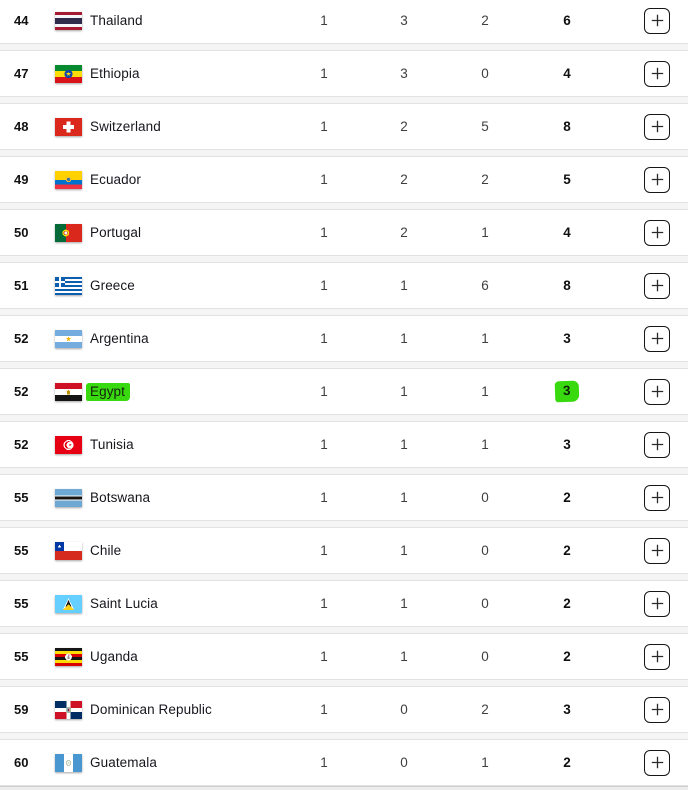 Image resolution: width=688 pixels, height=790 pixels. Describe the element at coordinates (187, 338) in the screenshot. I see `country-cell: Argentina` at that location.